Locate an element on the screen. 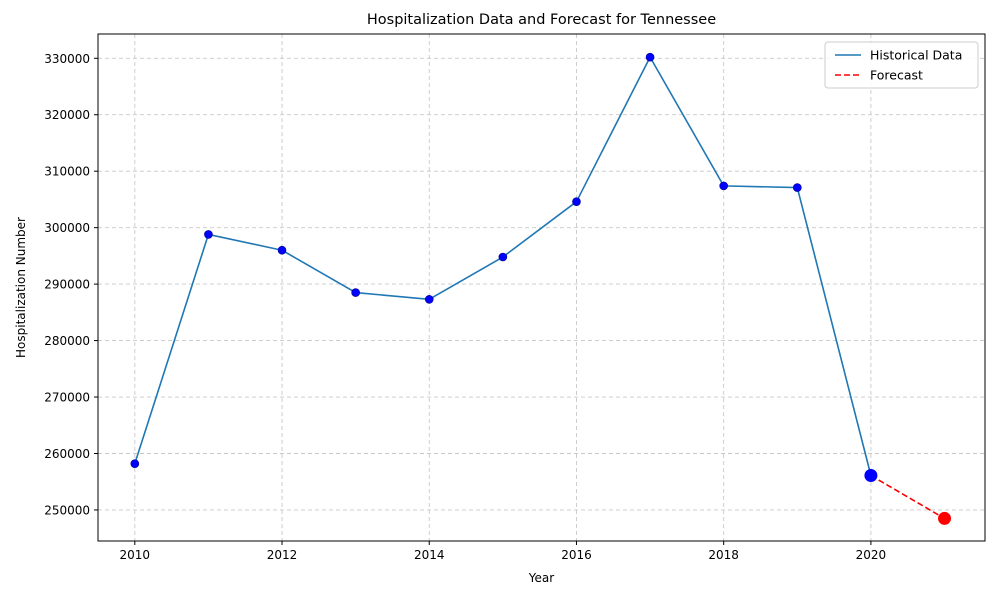 This screenshot has height=600, width=1000. x-tick-label: 2016 is located at coordinates (576, 555).